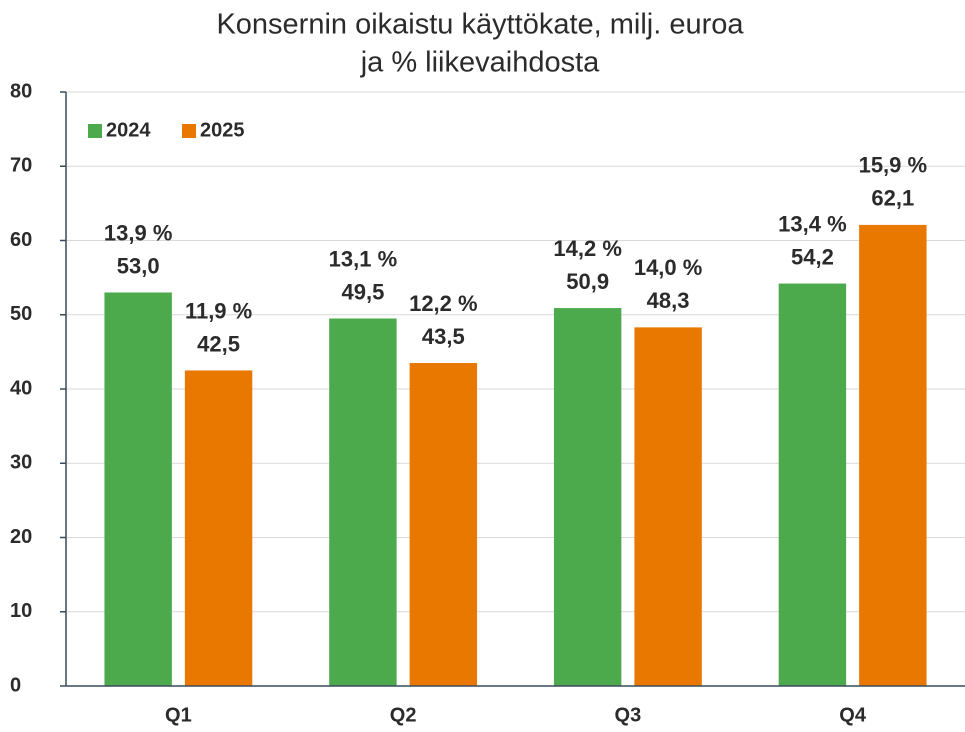 The width and height of the screenshot is (965, 732). Describe the element at coordinates (138, 232) in the screenshot. I see `share-label: 13,9 %` at that location.